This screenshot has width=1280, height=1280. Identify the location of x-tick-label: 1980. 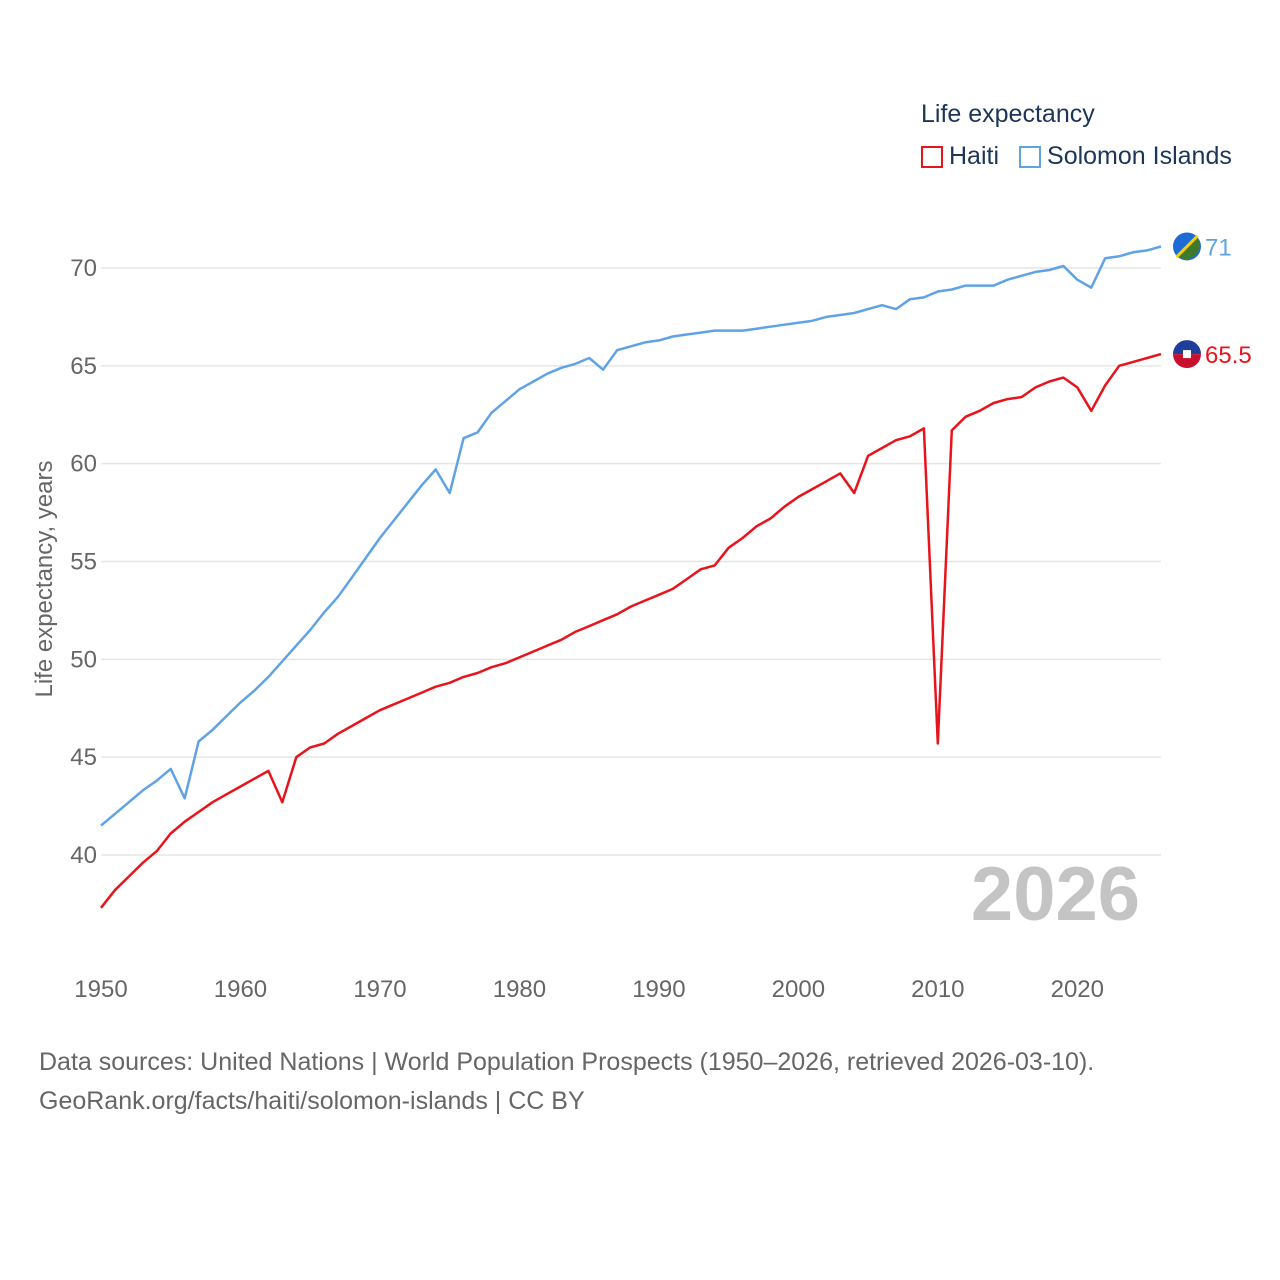
(519, 989).